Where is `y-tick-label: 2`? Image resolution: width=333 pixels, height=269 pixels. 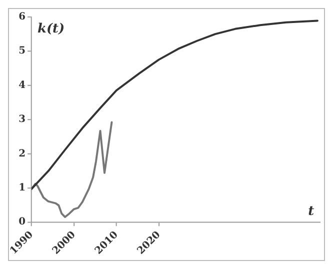 y-tick-label: 2 is located at coordinates (22, 154).